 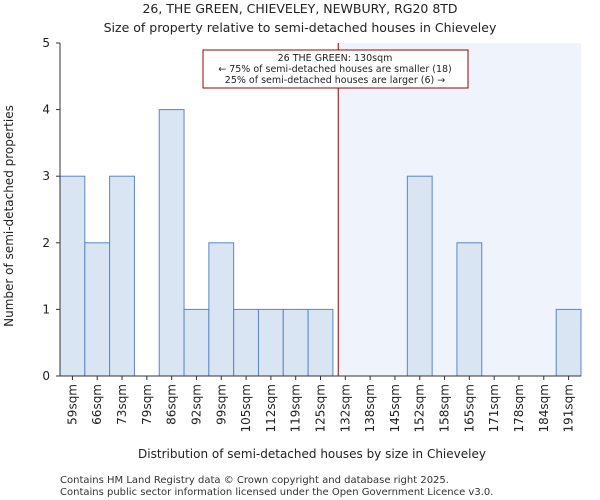 What do you see at coordinates (568, 342) in the screenshot?
I see `bar-191sqm` at bounding box center [568, 342].